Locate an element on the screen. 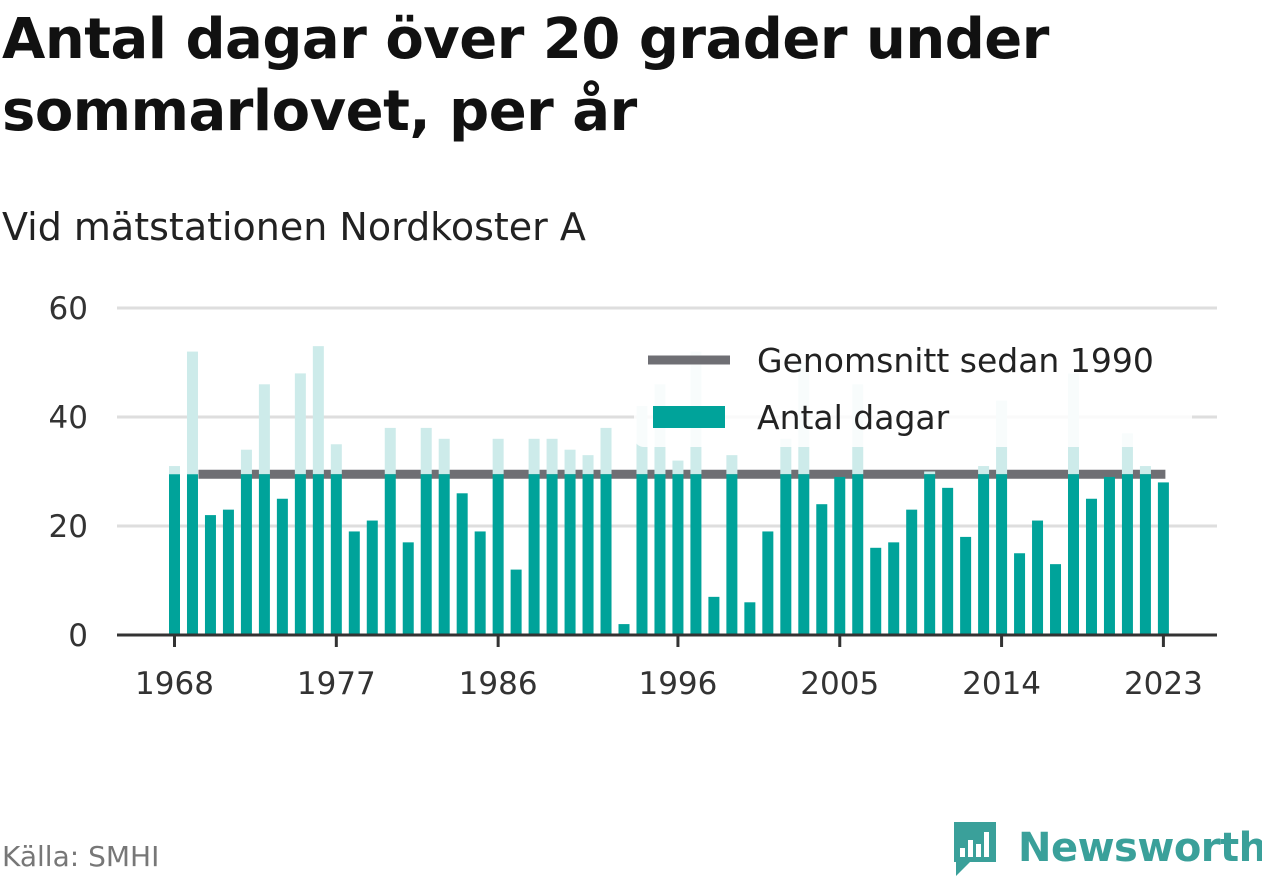  x-tick-label: 1968 is located at coordinates (174, 684).